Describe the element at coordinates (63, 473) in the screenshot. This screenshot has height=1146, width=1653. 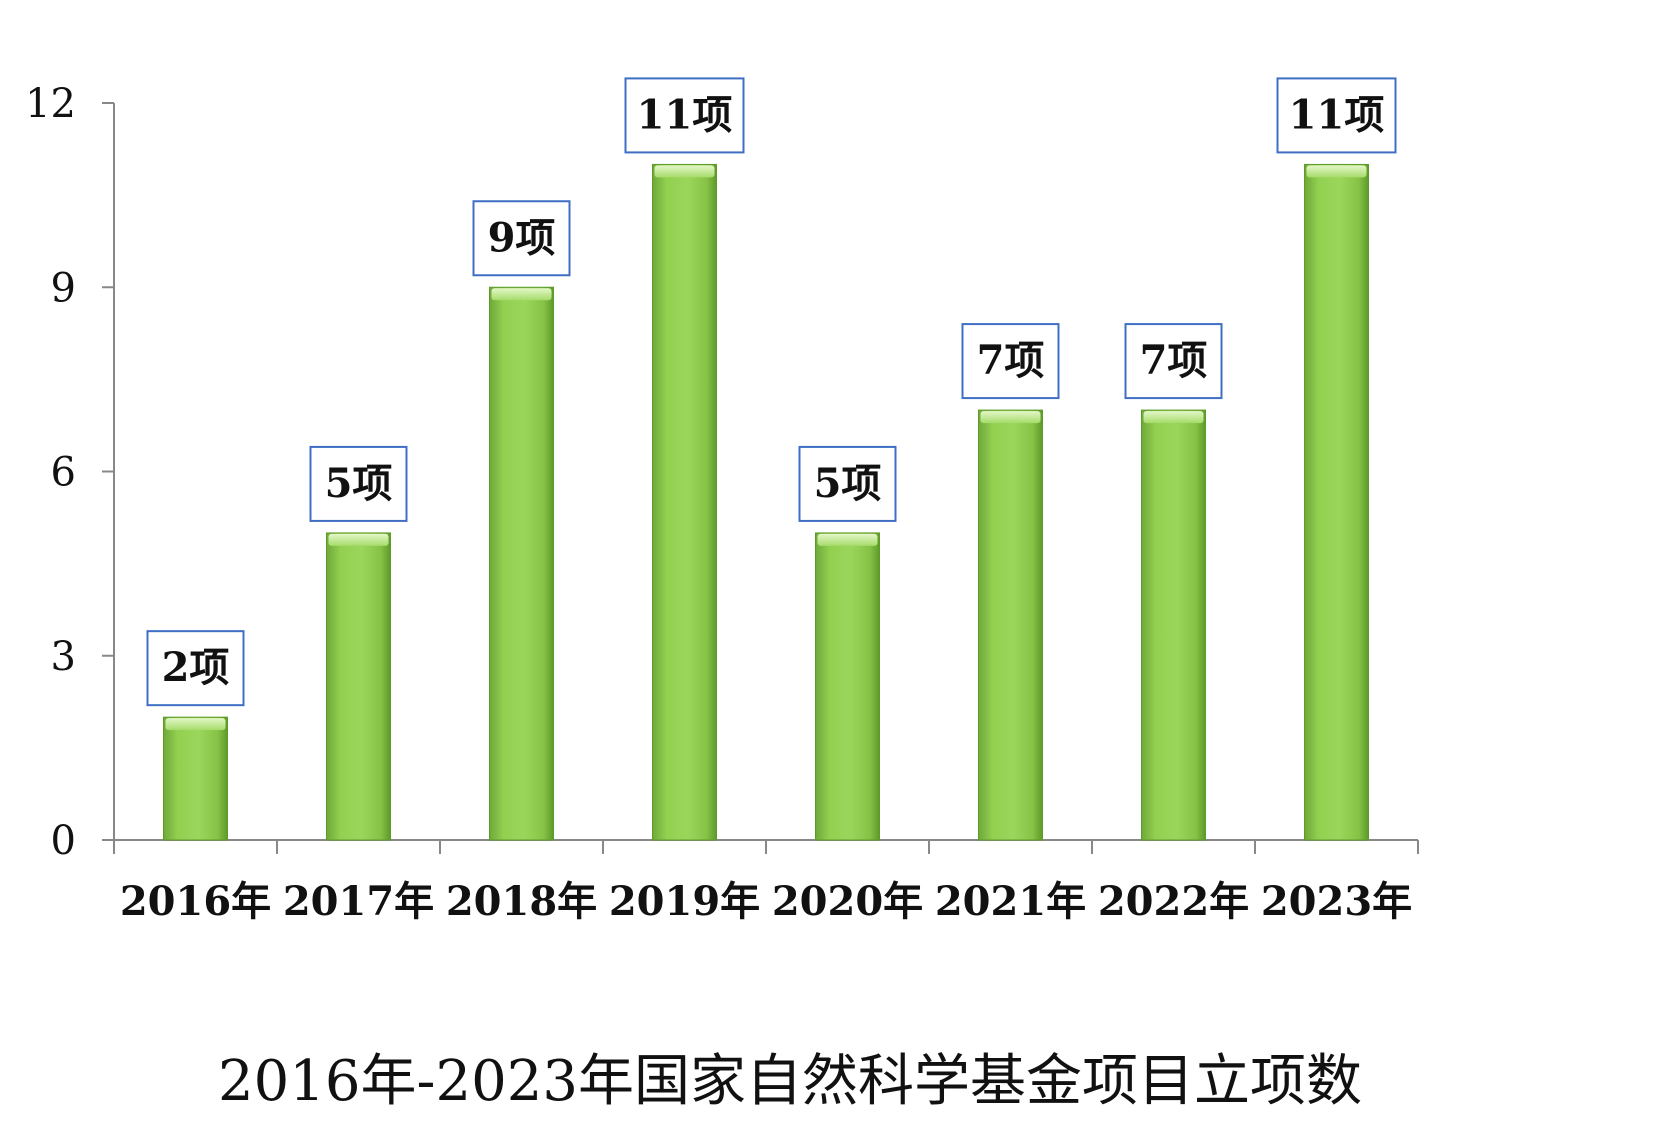
I see `y-tick-label: 6` at that location.